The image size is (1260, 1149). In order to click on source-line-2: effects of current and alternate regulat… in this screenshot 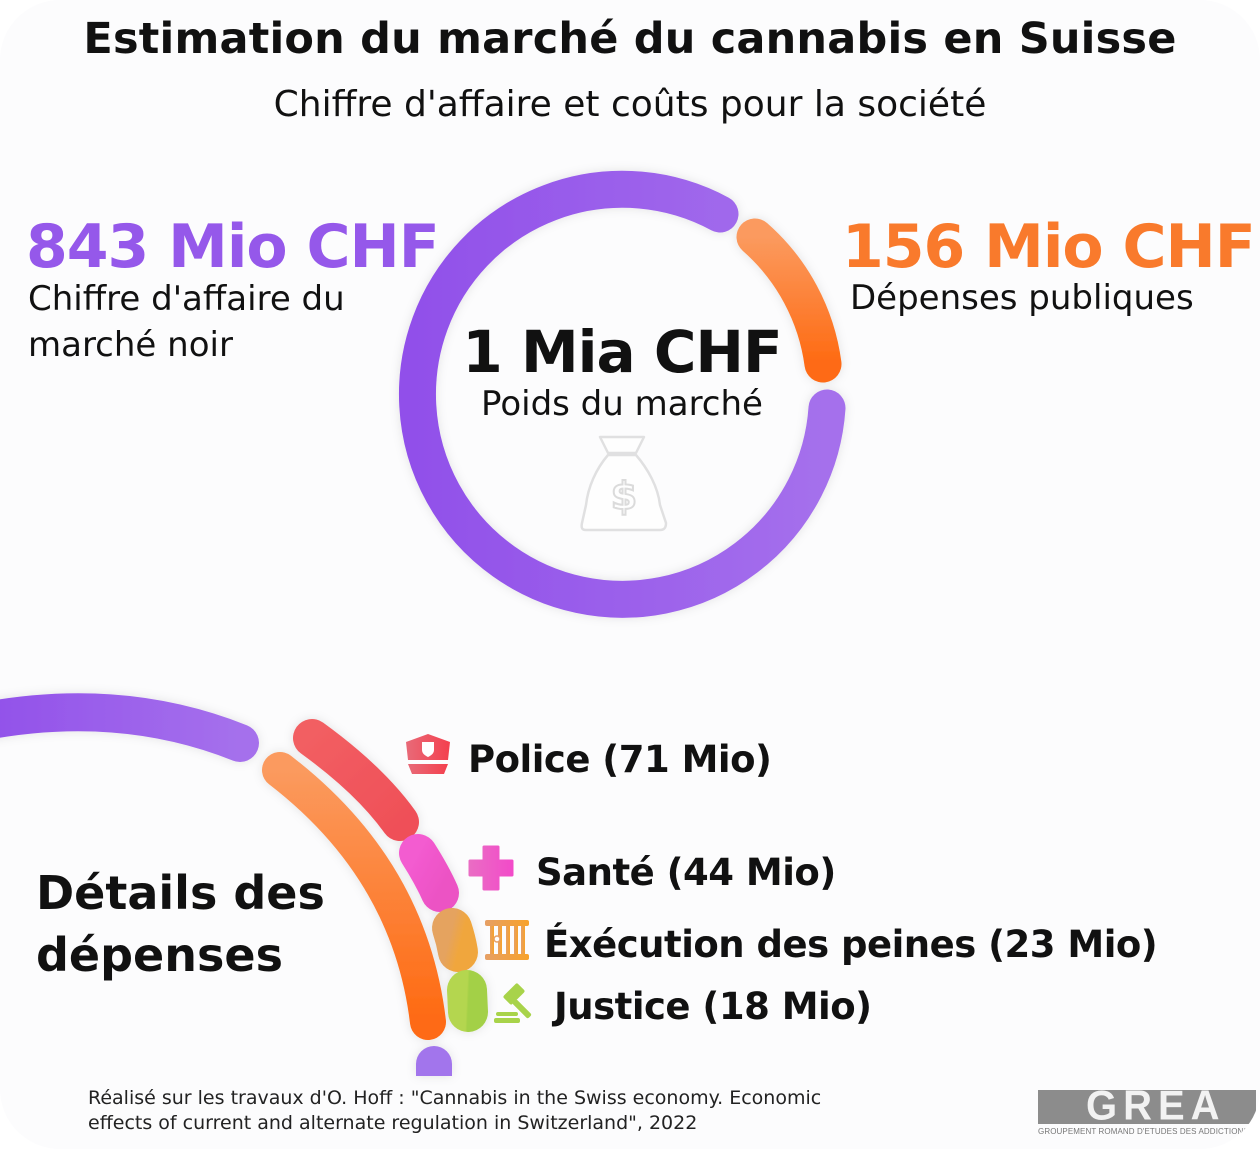, I will do `click(393, 1123)`.